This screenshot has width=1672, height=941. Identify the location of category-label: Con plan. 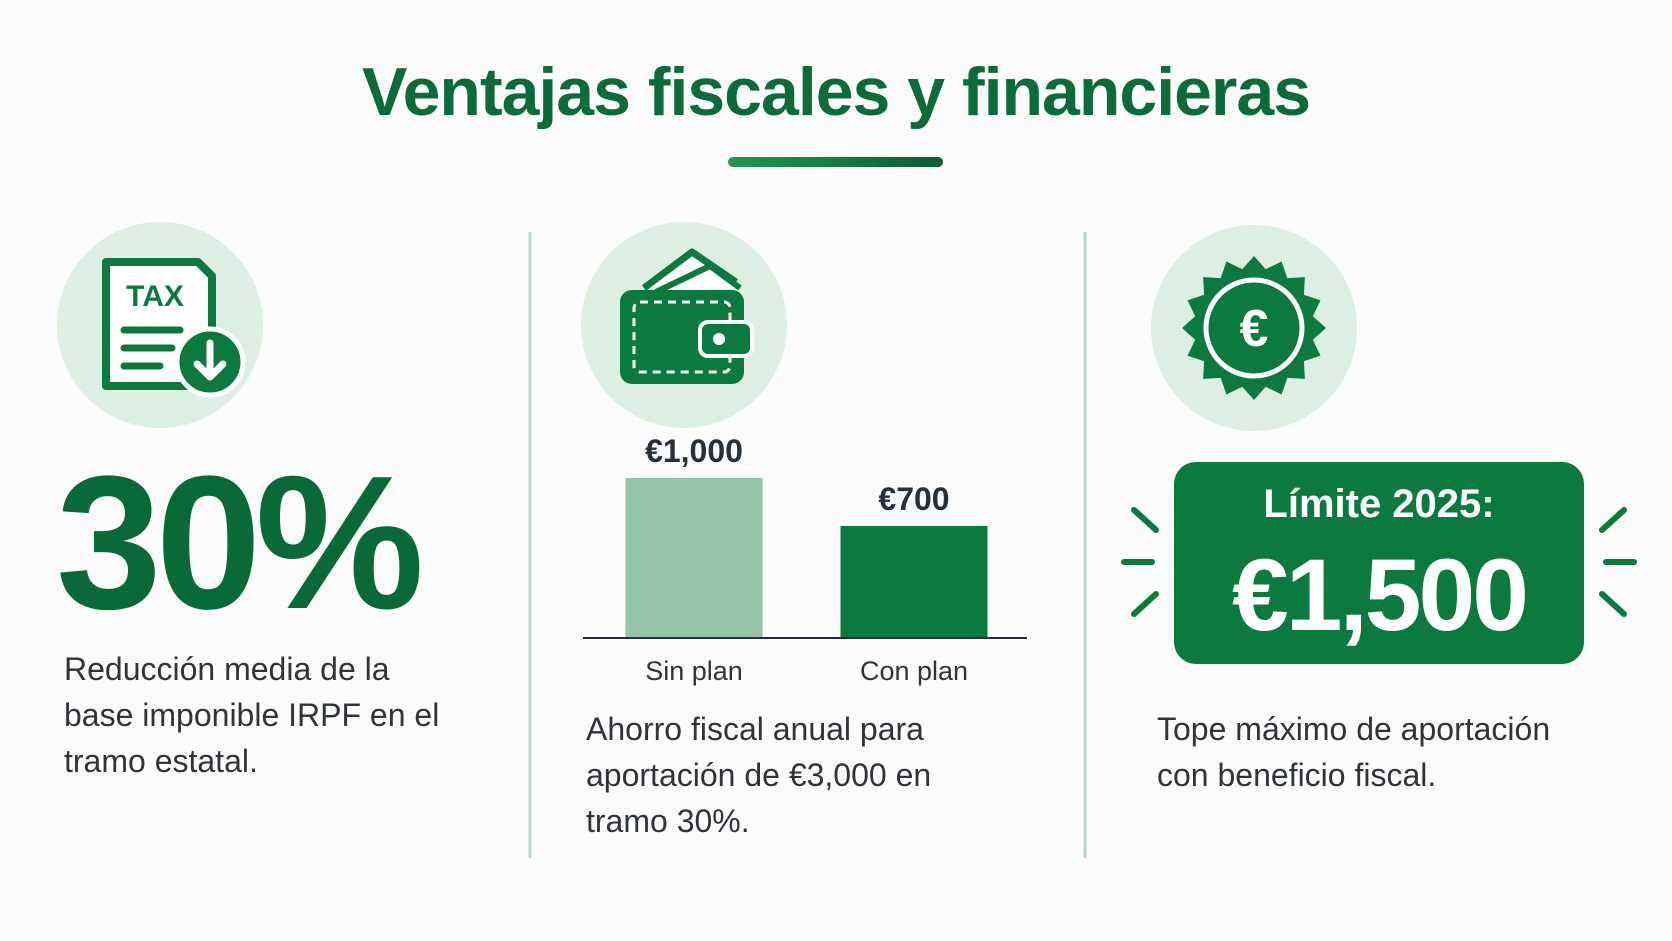
(914, 671).